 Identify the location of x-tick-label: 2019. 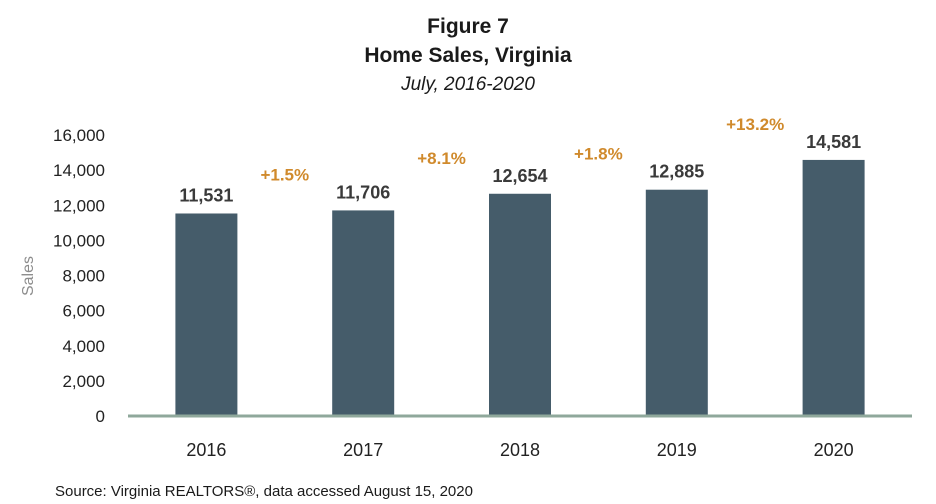
(677, 450).